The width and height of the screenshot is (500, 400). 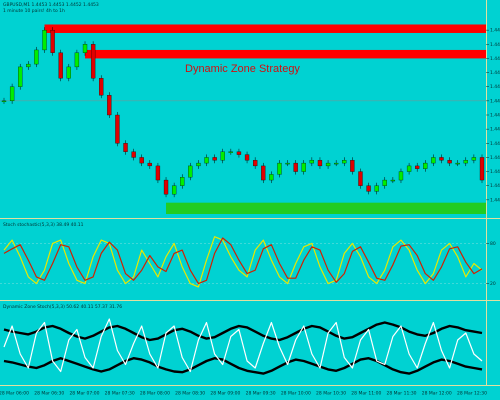 What do you see at coordinates (155, 394) in the screenshot?
I see `time-label: 28 Mar 08:00` at bounding box center [155, 394].